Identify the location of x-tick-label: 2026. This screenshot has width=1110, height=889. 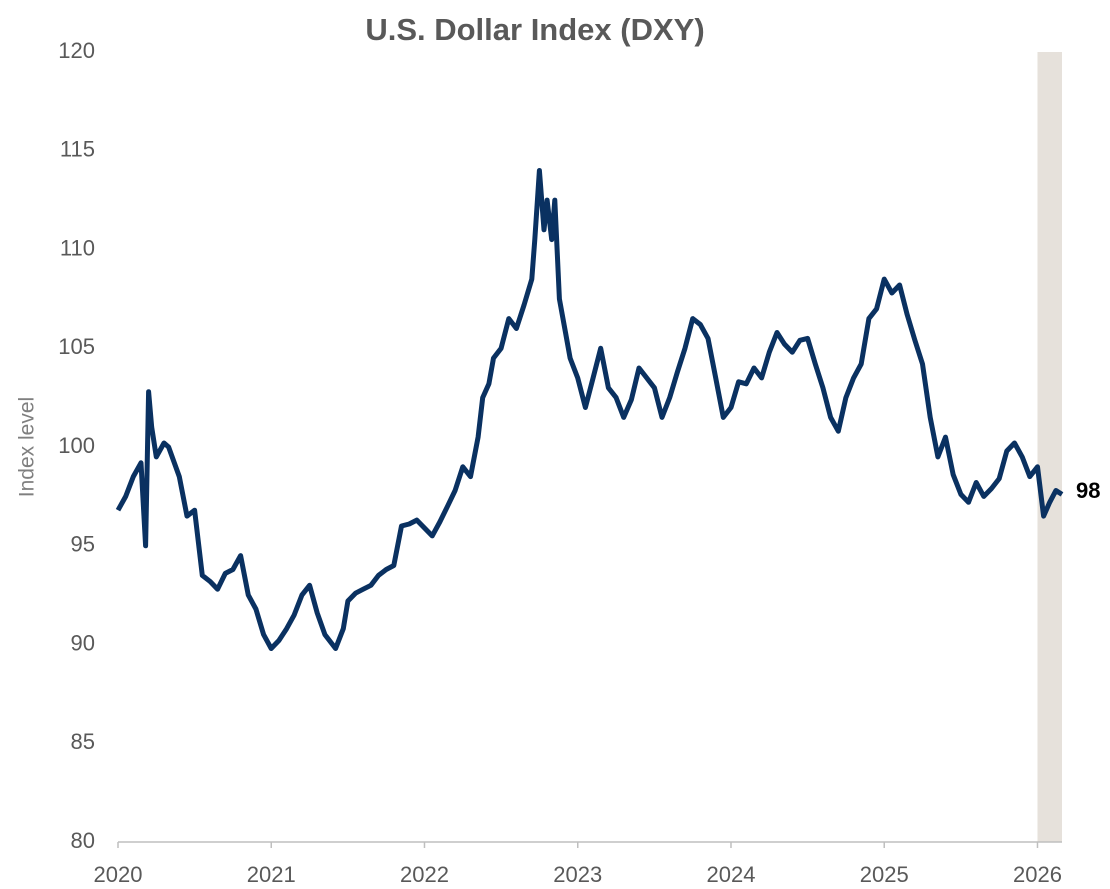
(1037, 874).